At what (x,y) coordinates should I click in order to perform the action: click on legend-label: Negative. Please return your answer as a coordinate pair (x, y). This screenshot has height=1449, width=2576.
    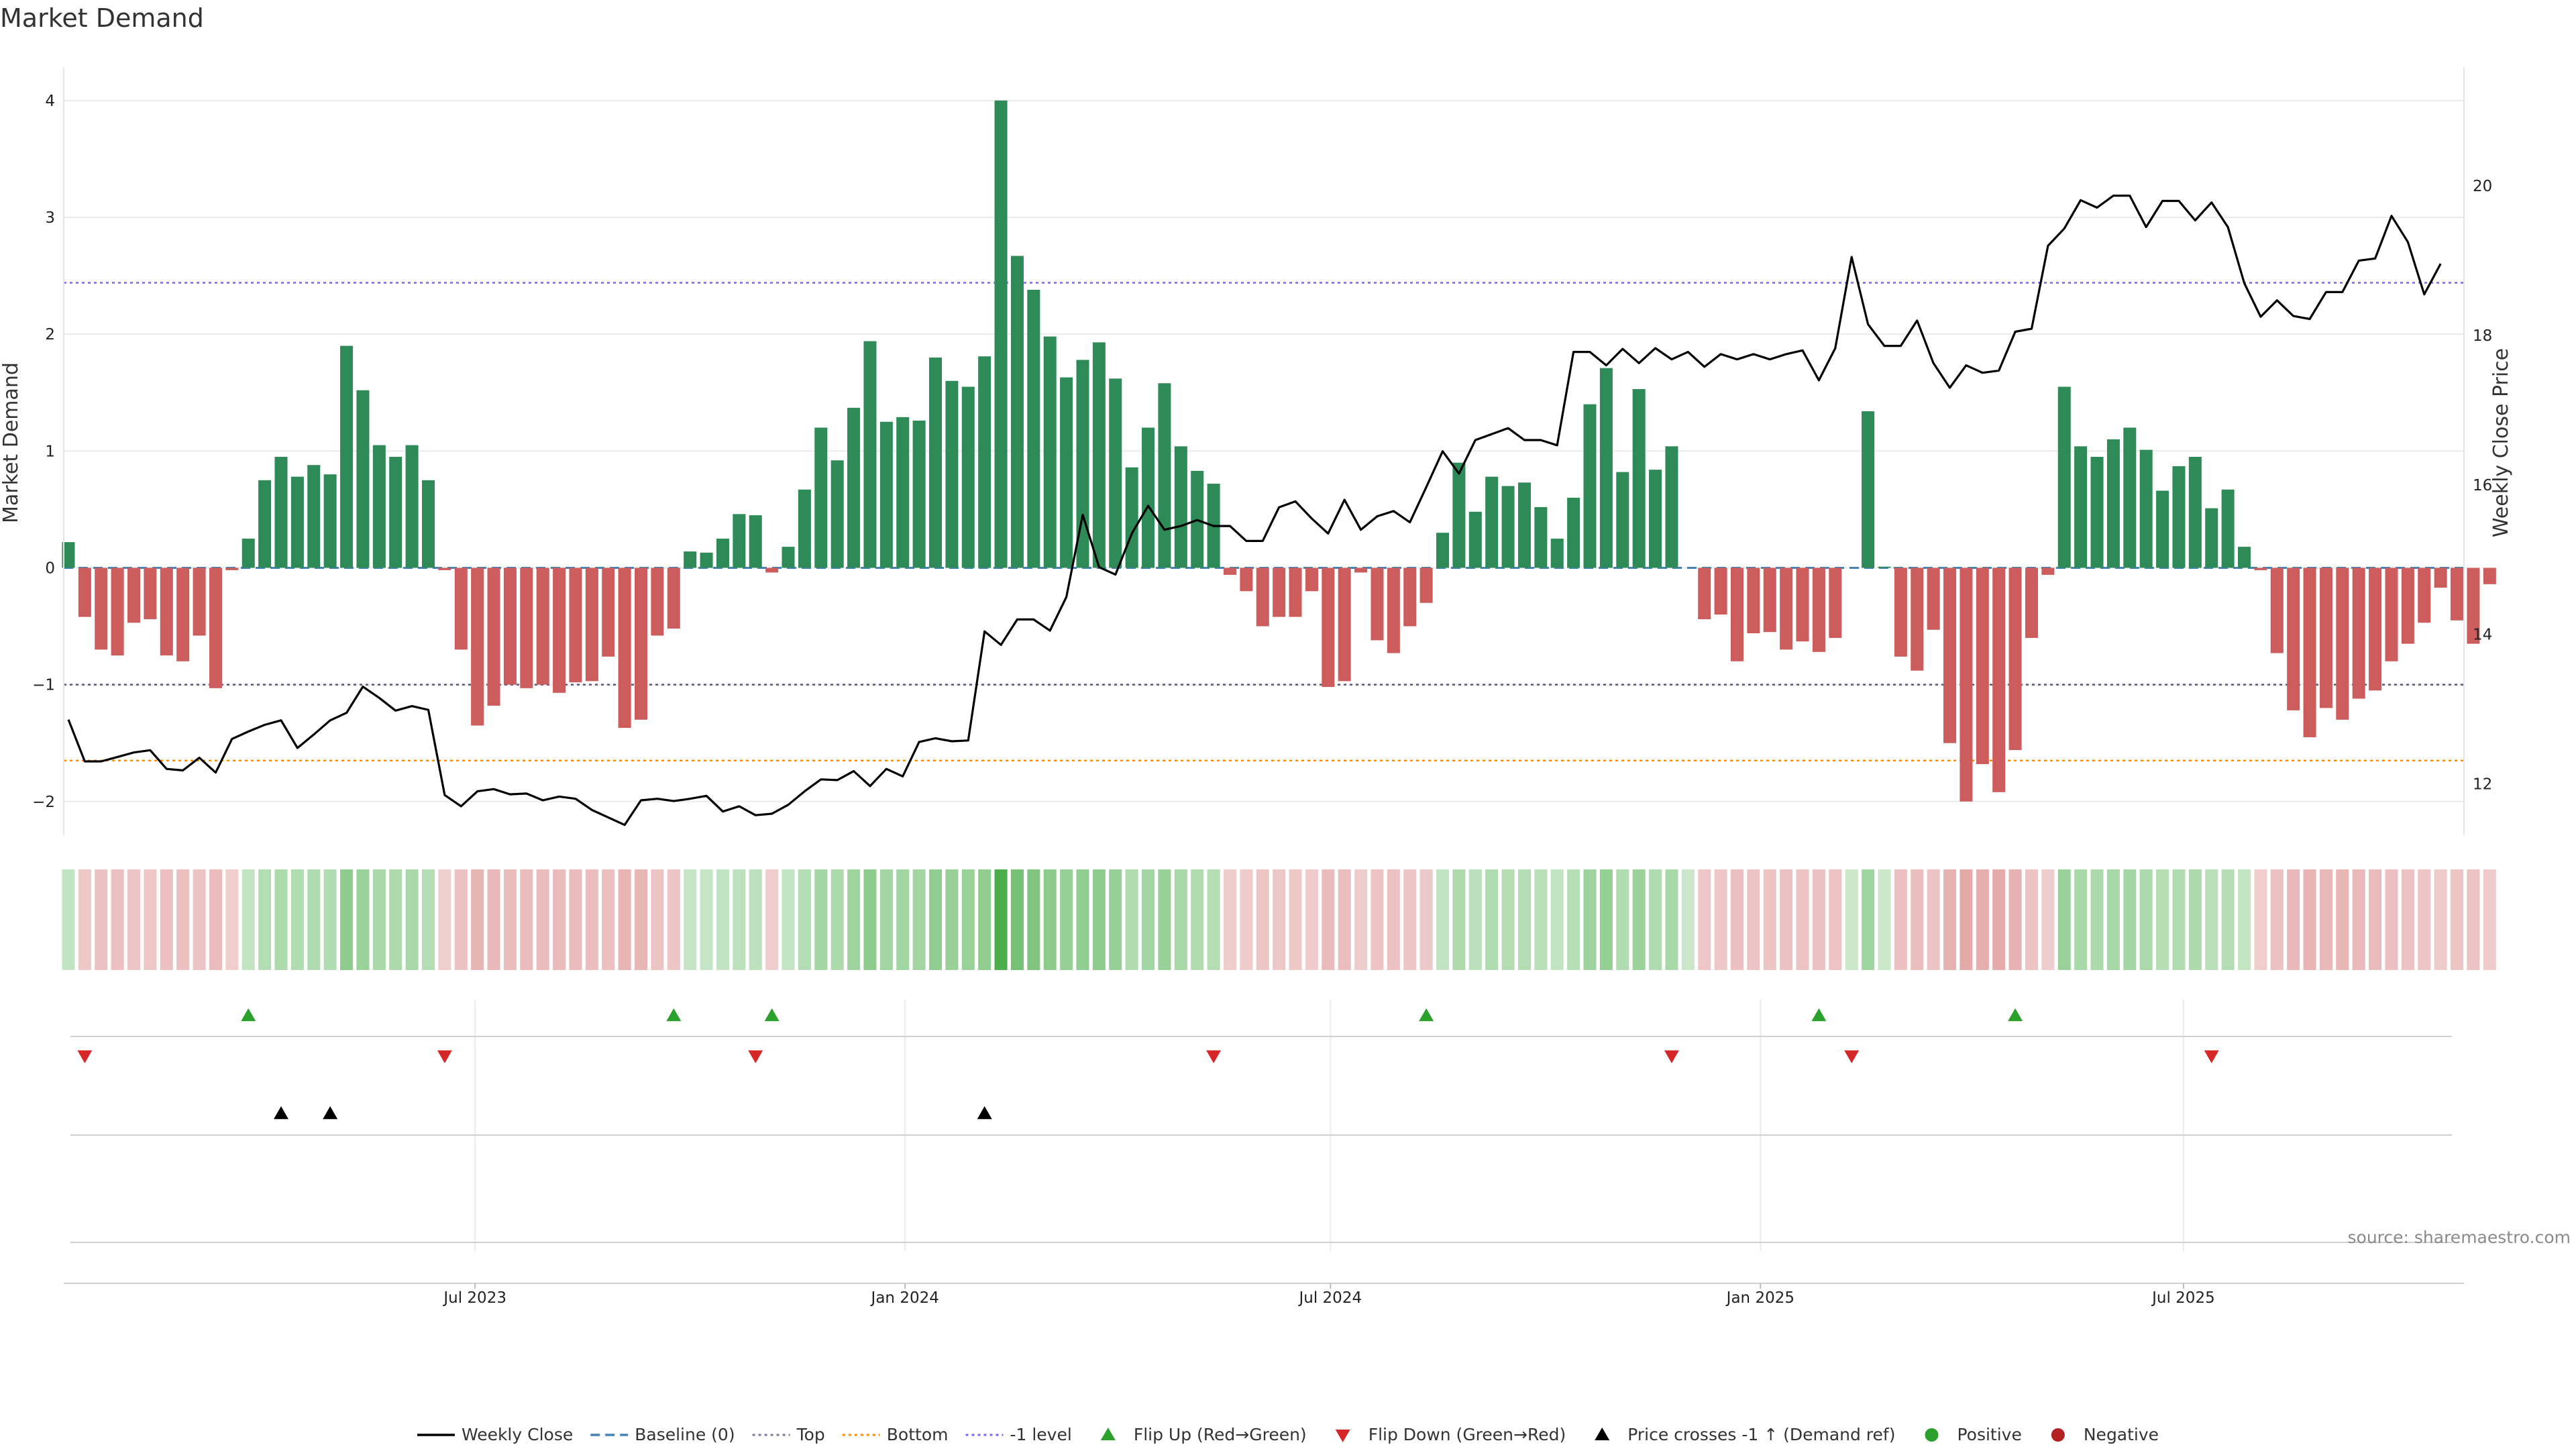
    Looking at the image, I should click on (2121, 1434).